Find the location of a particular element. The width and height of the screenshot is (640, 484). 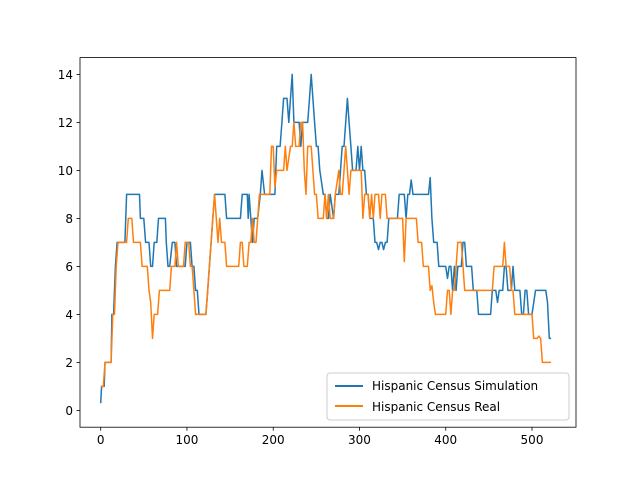

y-tick-label: 2 is located at coordinates (69, 363).